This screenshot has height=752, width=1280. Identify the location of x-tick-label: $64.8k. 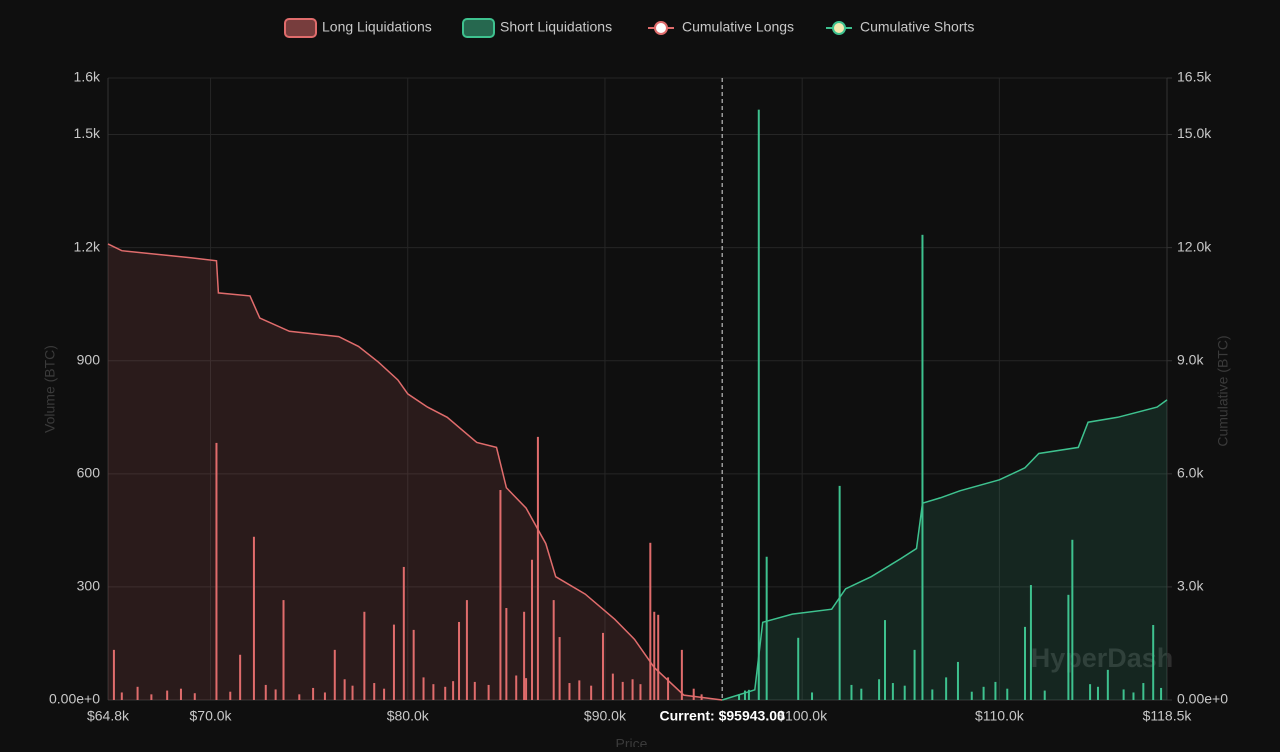
(108, 716).